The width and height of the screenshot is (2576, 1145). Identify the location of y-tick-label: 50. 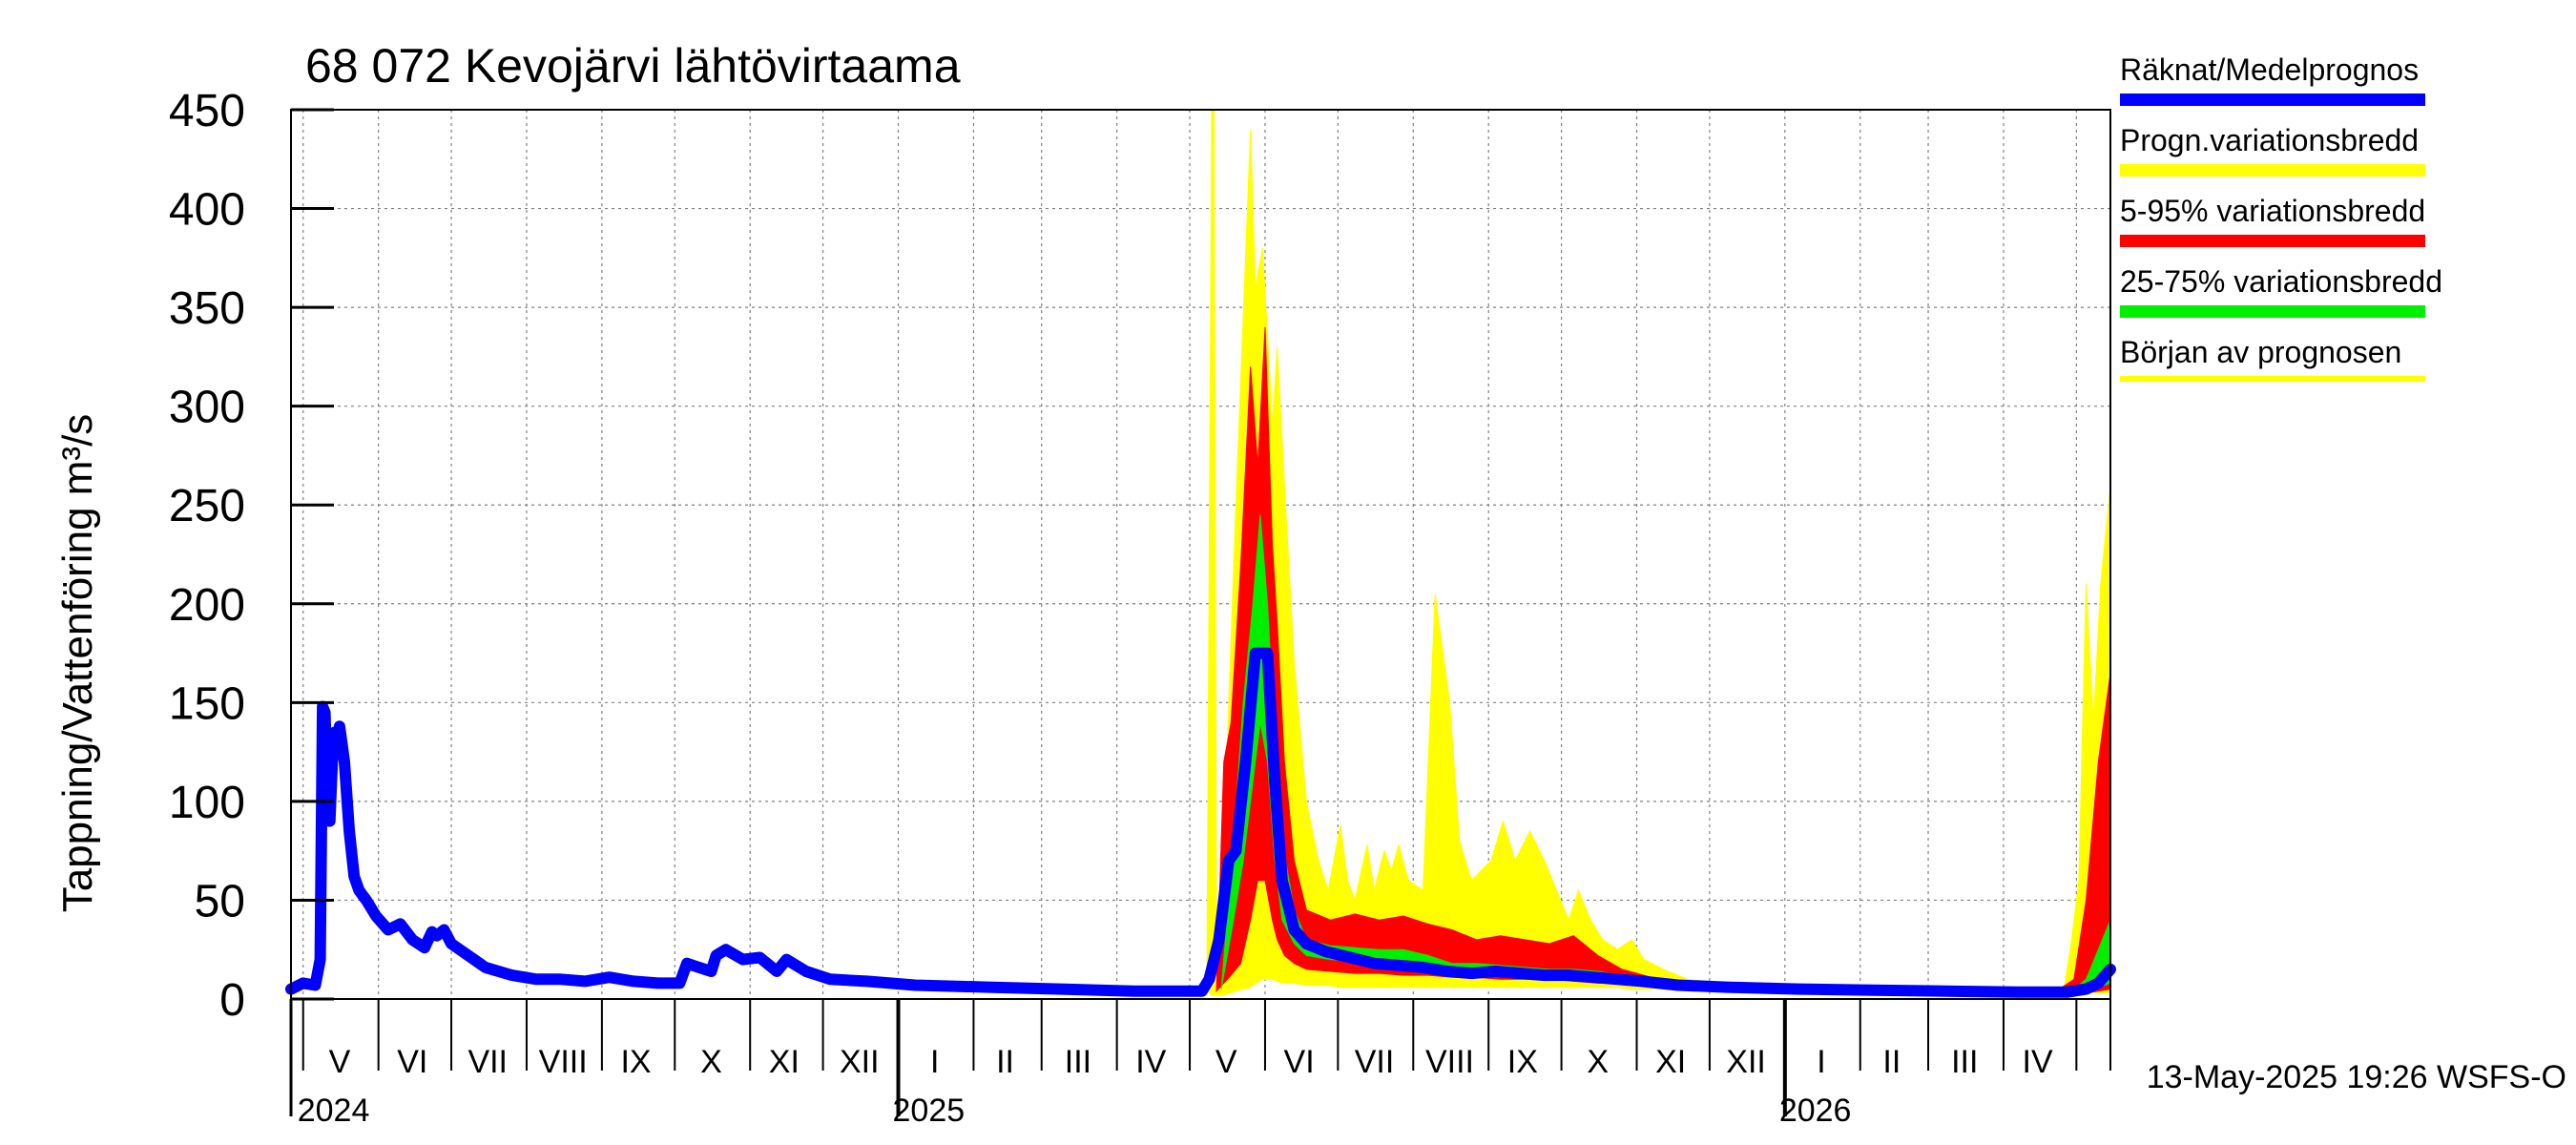
(220, 901).